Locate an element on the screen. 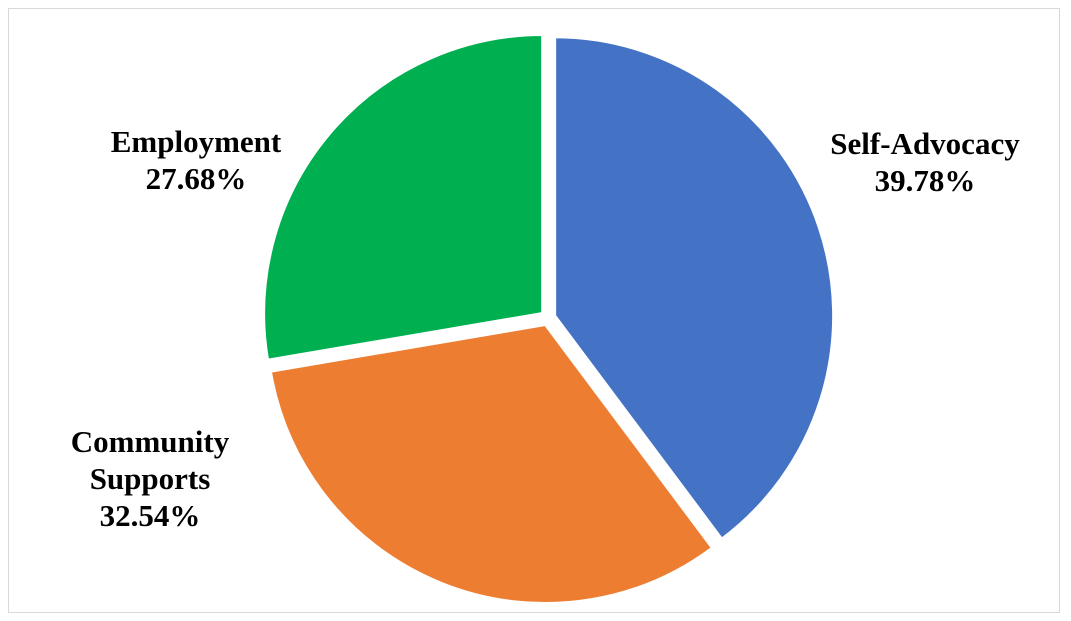 Image resolution: width=1071 pixels, height=621 pixels. data-label-employment: Employment 27.68% is located at coordinates (196, 160).